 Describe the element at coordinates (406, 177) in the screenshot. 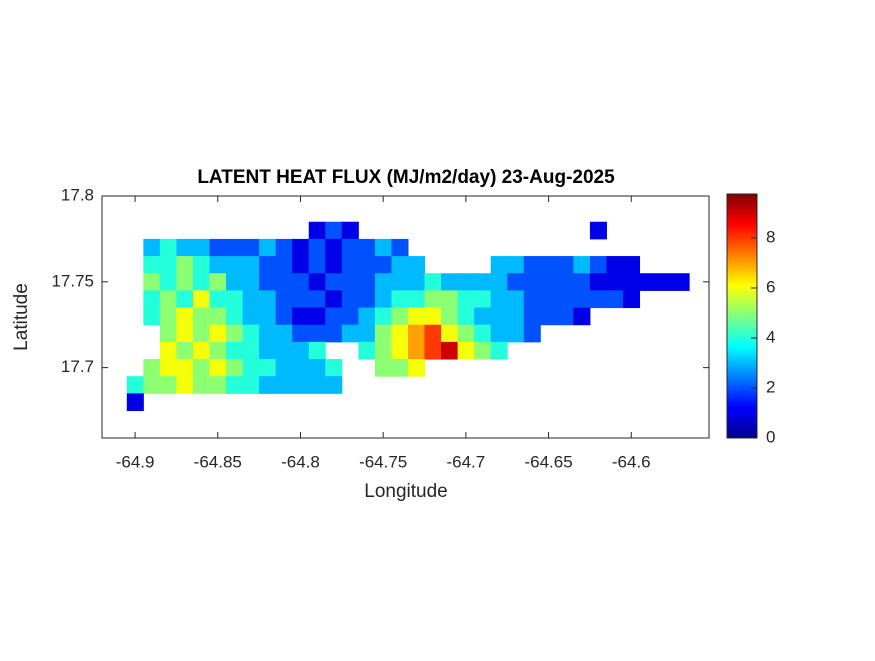

I see `chart-title: LATENT HEAT FLUX (MJ/m2/day) 23-Aug-2025` at that location.